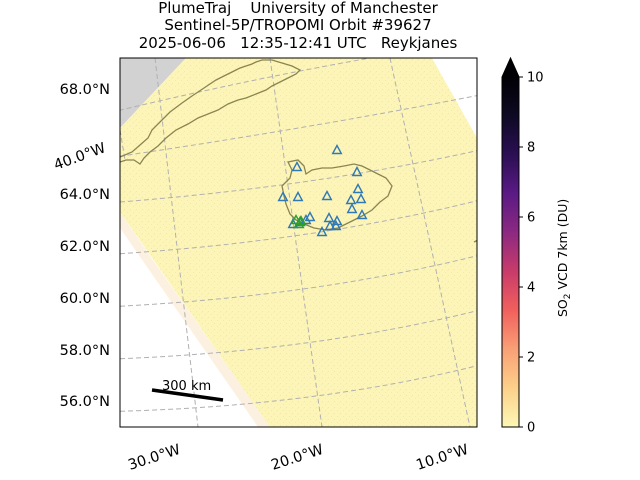  I want to click on scale-bar: 300 km, so click(187, 390).